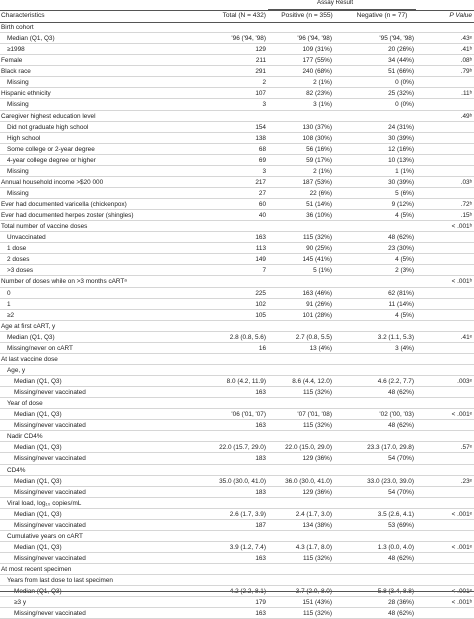 The height and width of the screenshot is (619, 474). Describe the element at coordinates (320, 193) in the screenshot. I see `positive-cell: 22 (6%)` at that location.